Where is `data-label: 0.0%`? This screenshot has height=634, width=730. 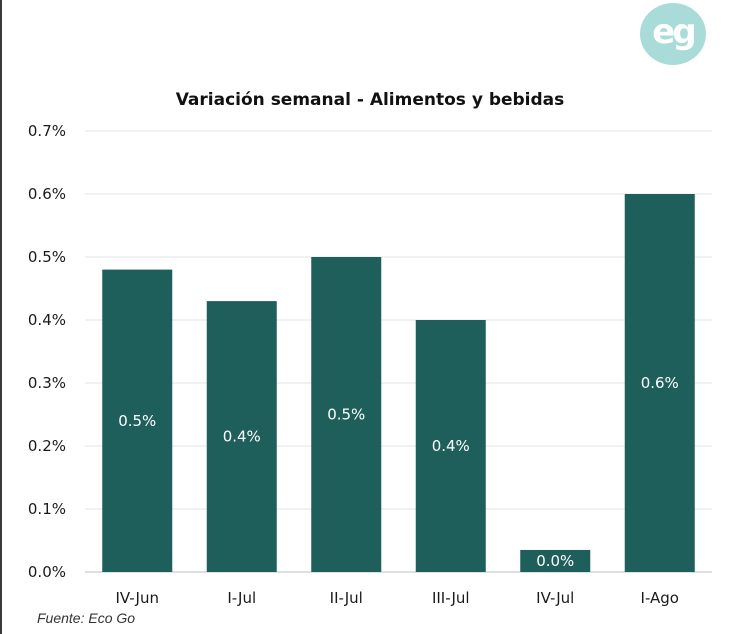
data-label: 0.0% is located at coordinates (555, 561).